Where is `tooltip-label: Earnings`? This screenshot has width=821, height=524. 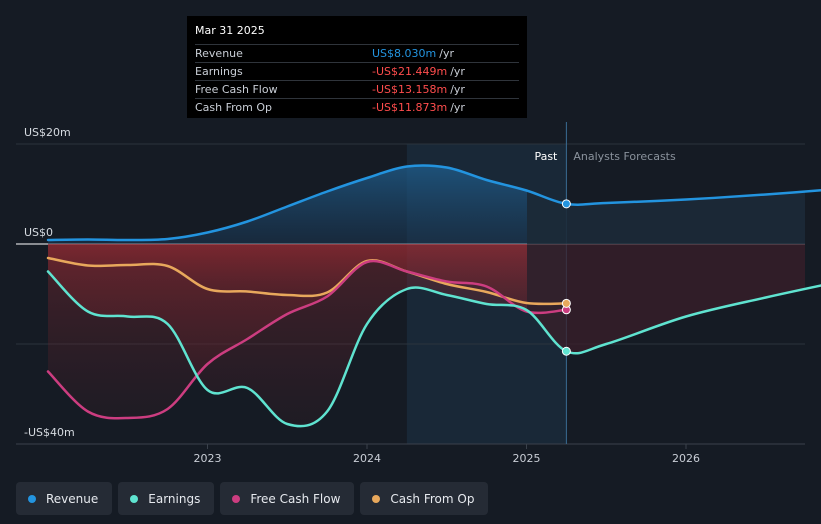 tooltip-label: Earnings is located at coordinates (219, 71).